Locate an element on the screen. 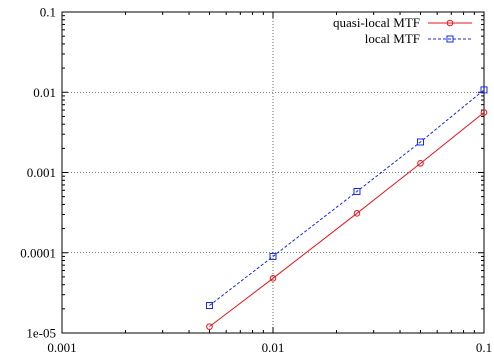 The width and height of the screenshot is (494, 358). x-tick-label: 0.001 is located at coordinates (61, 347).